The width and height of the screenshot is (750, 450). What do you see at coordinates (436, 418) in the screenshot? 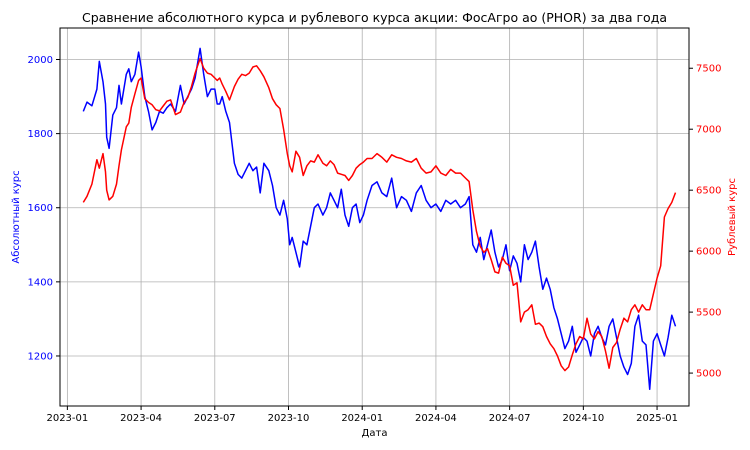
I see `x-tick-label: 2024-04` at bounding box center [436, 418].